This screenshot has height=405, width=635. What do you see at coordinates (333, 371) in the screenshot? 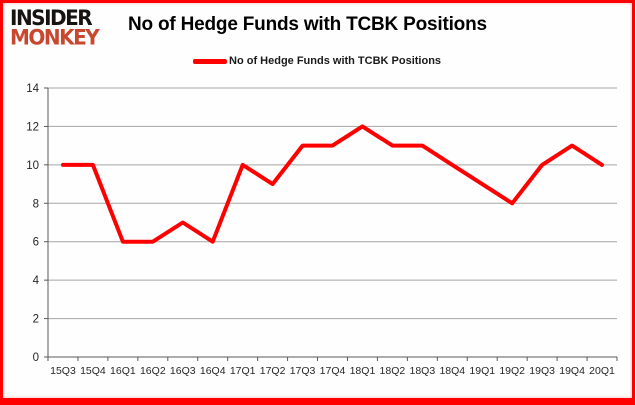
I see `svg-text: 17Q4` at bounding box center [333, 371].